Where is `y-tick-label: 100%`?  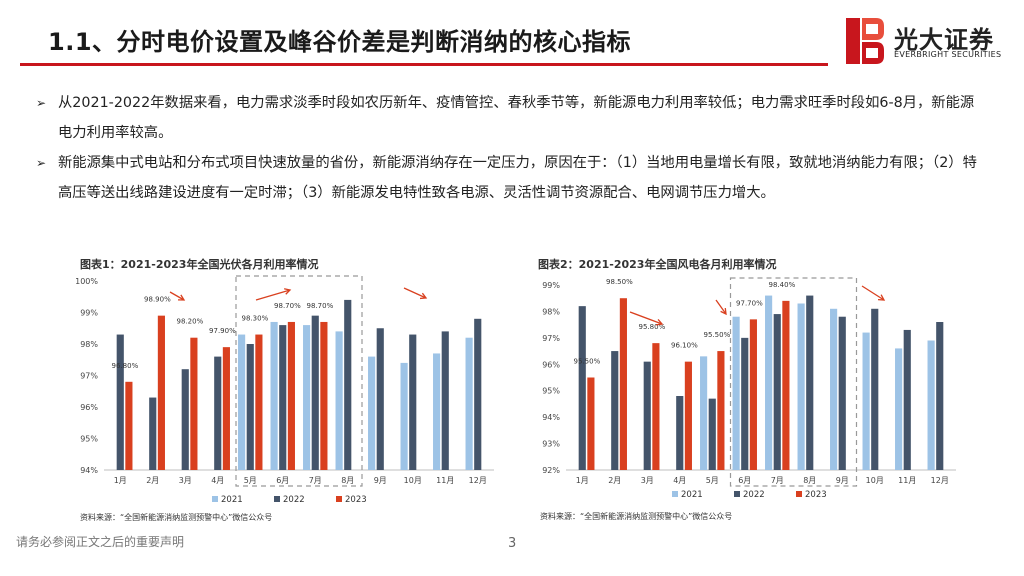 y-tick-label: 100% is located at coordinates (86, 281).